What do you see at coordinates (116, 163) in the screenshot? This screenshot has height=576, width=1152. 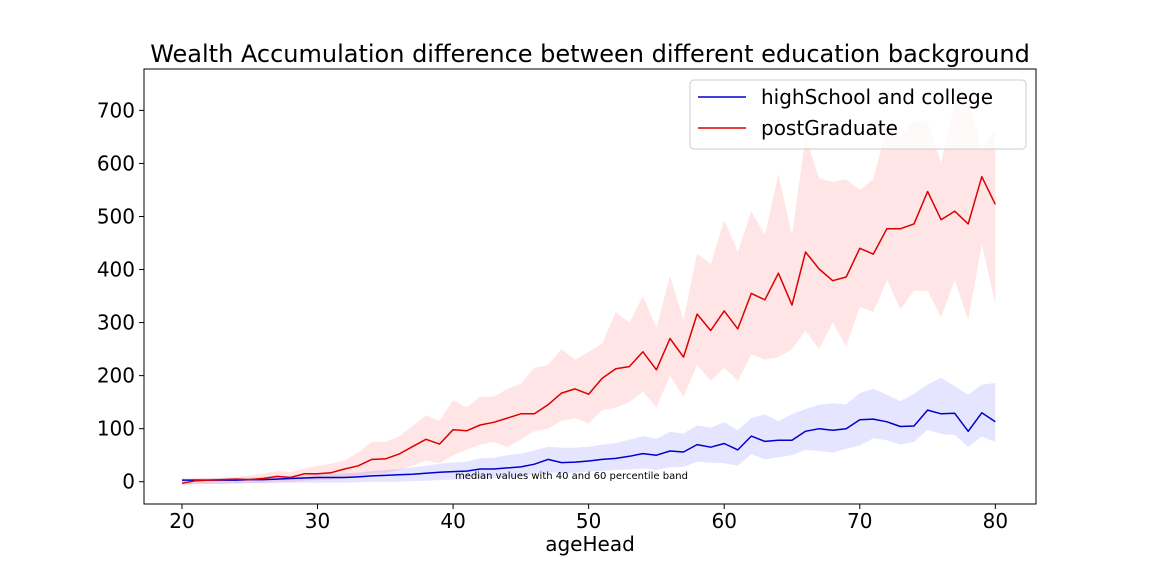 I see `y-tick-label: 600` at bounding box center [116, 163].